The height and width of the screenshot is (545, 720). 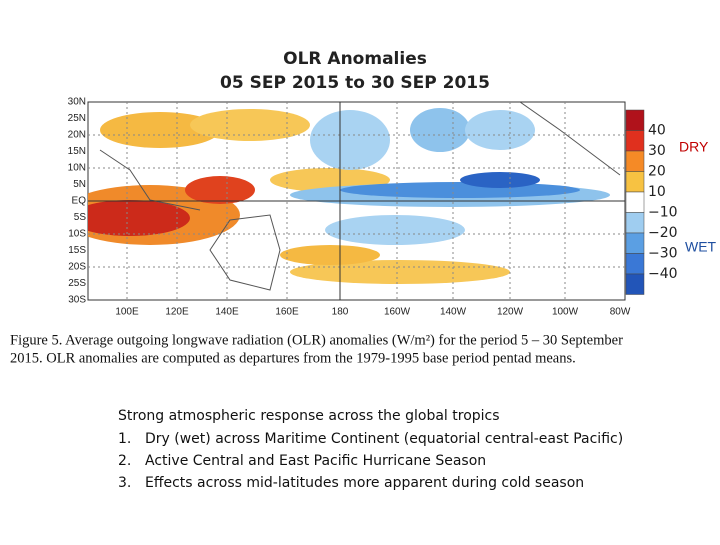 What do you see at coordinates (657, 192) in the screenshot?
I see `colorbar-label: 10` at bounding box center [657, 192].